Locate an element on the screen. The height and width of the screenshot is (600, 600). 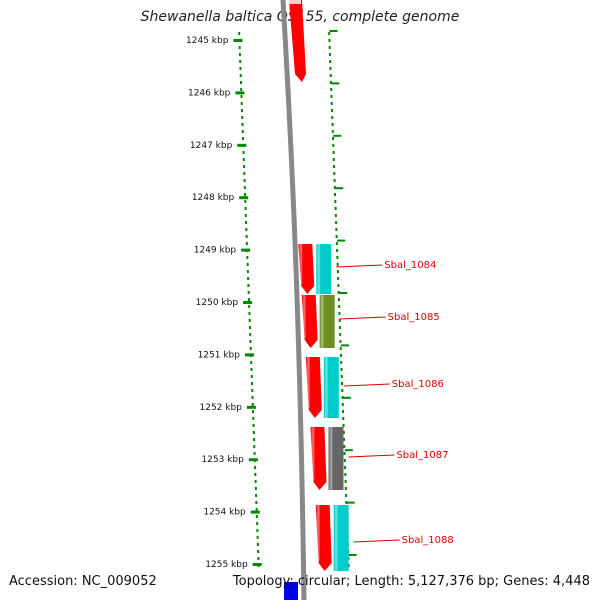
gene-label: Sbal_1087 is located at coordinates (422, 455).